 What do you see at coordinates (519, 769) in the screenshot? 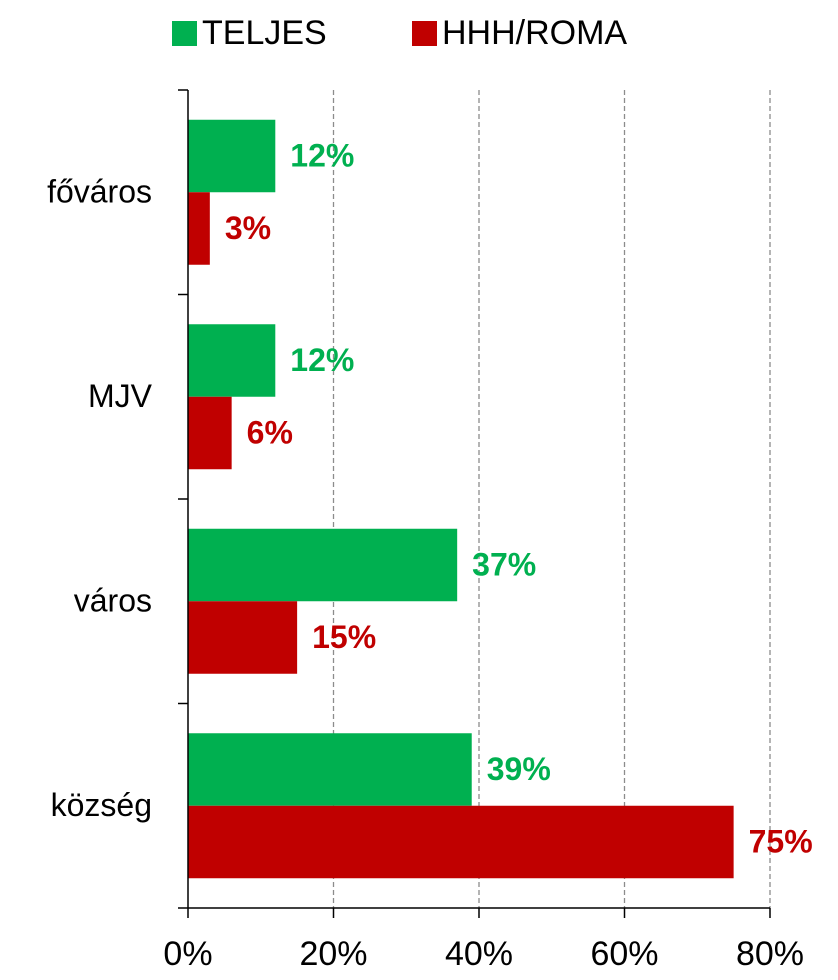
I see `data-label: 39%` at bounding box center [519, 769].